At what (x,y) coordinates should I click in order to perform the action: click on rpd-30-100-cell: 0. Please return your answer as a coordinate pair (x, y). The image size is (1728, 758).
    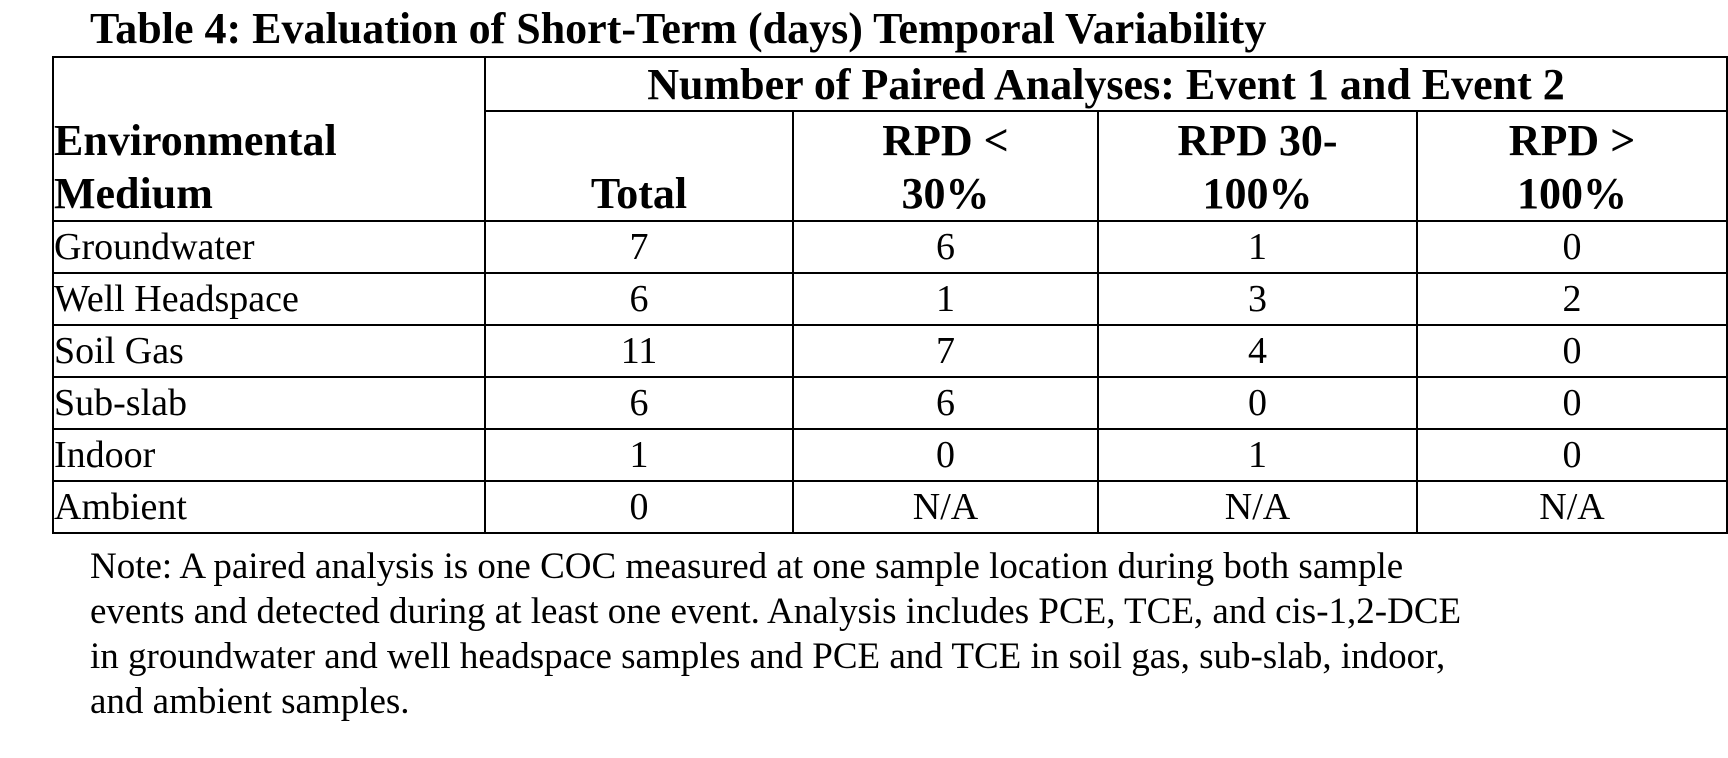
    Looking at the image, I should click on (1257, 403).